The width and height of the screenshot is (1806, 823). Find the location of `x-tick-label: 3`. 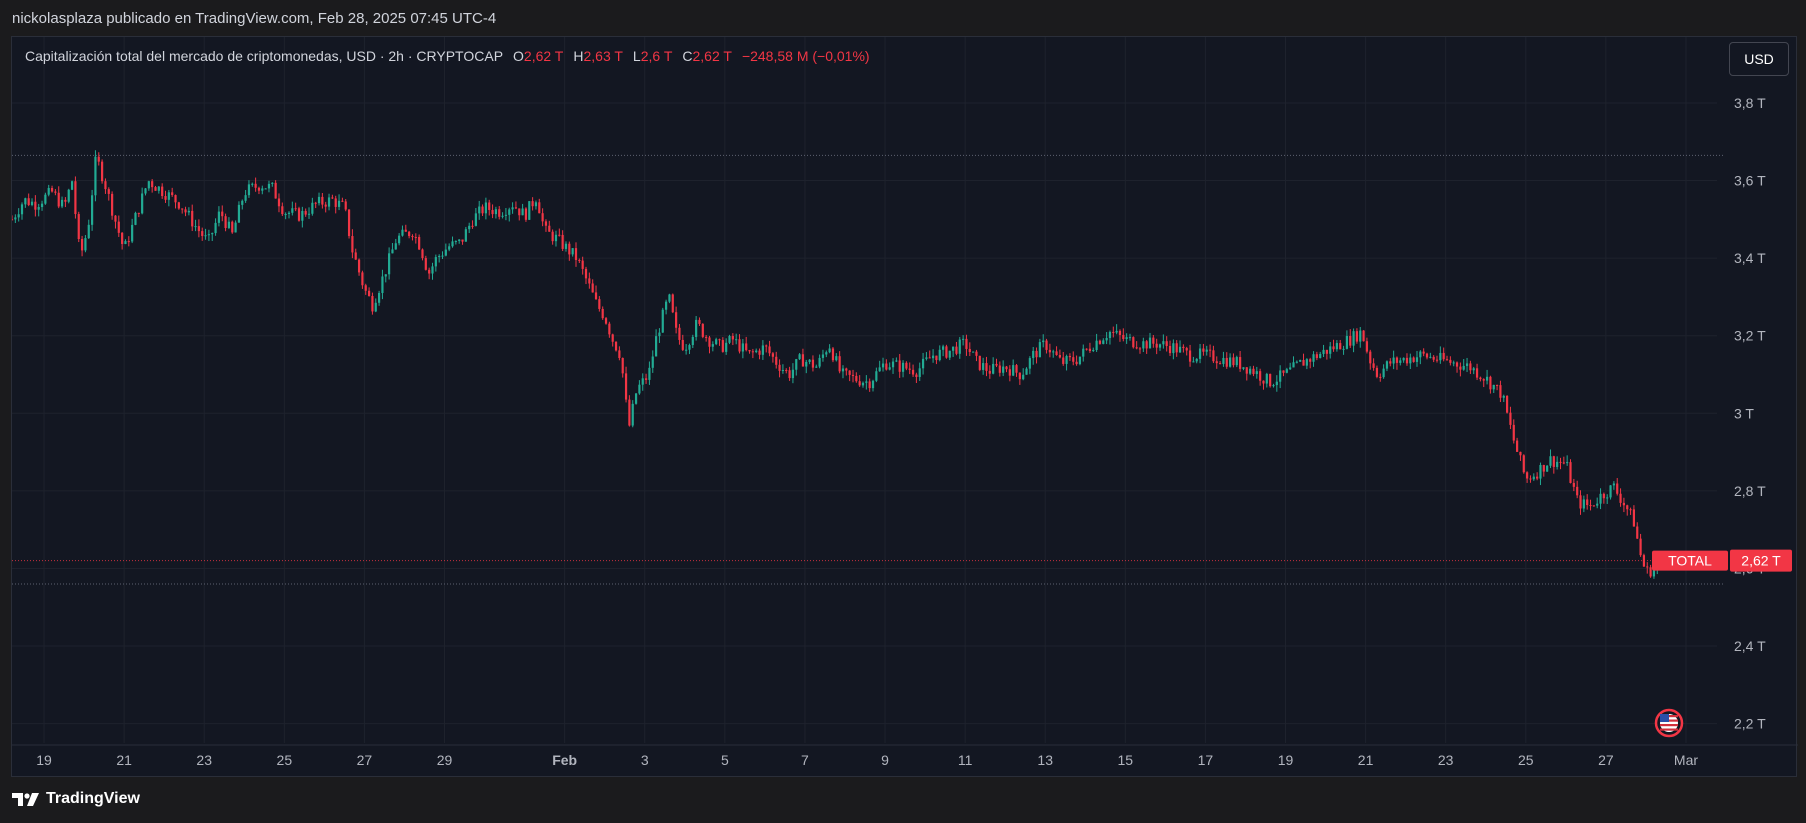

x-tick-label: 3 is located at coordinates (645, 760).